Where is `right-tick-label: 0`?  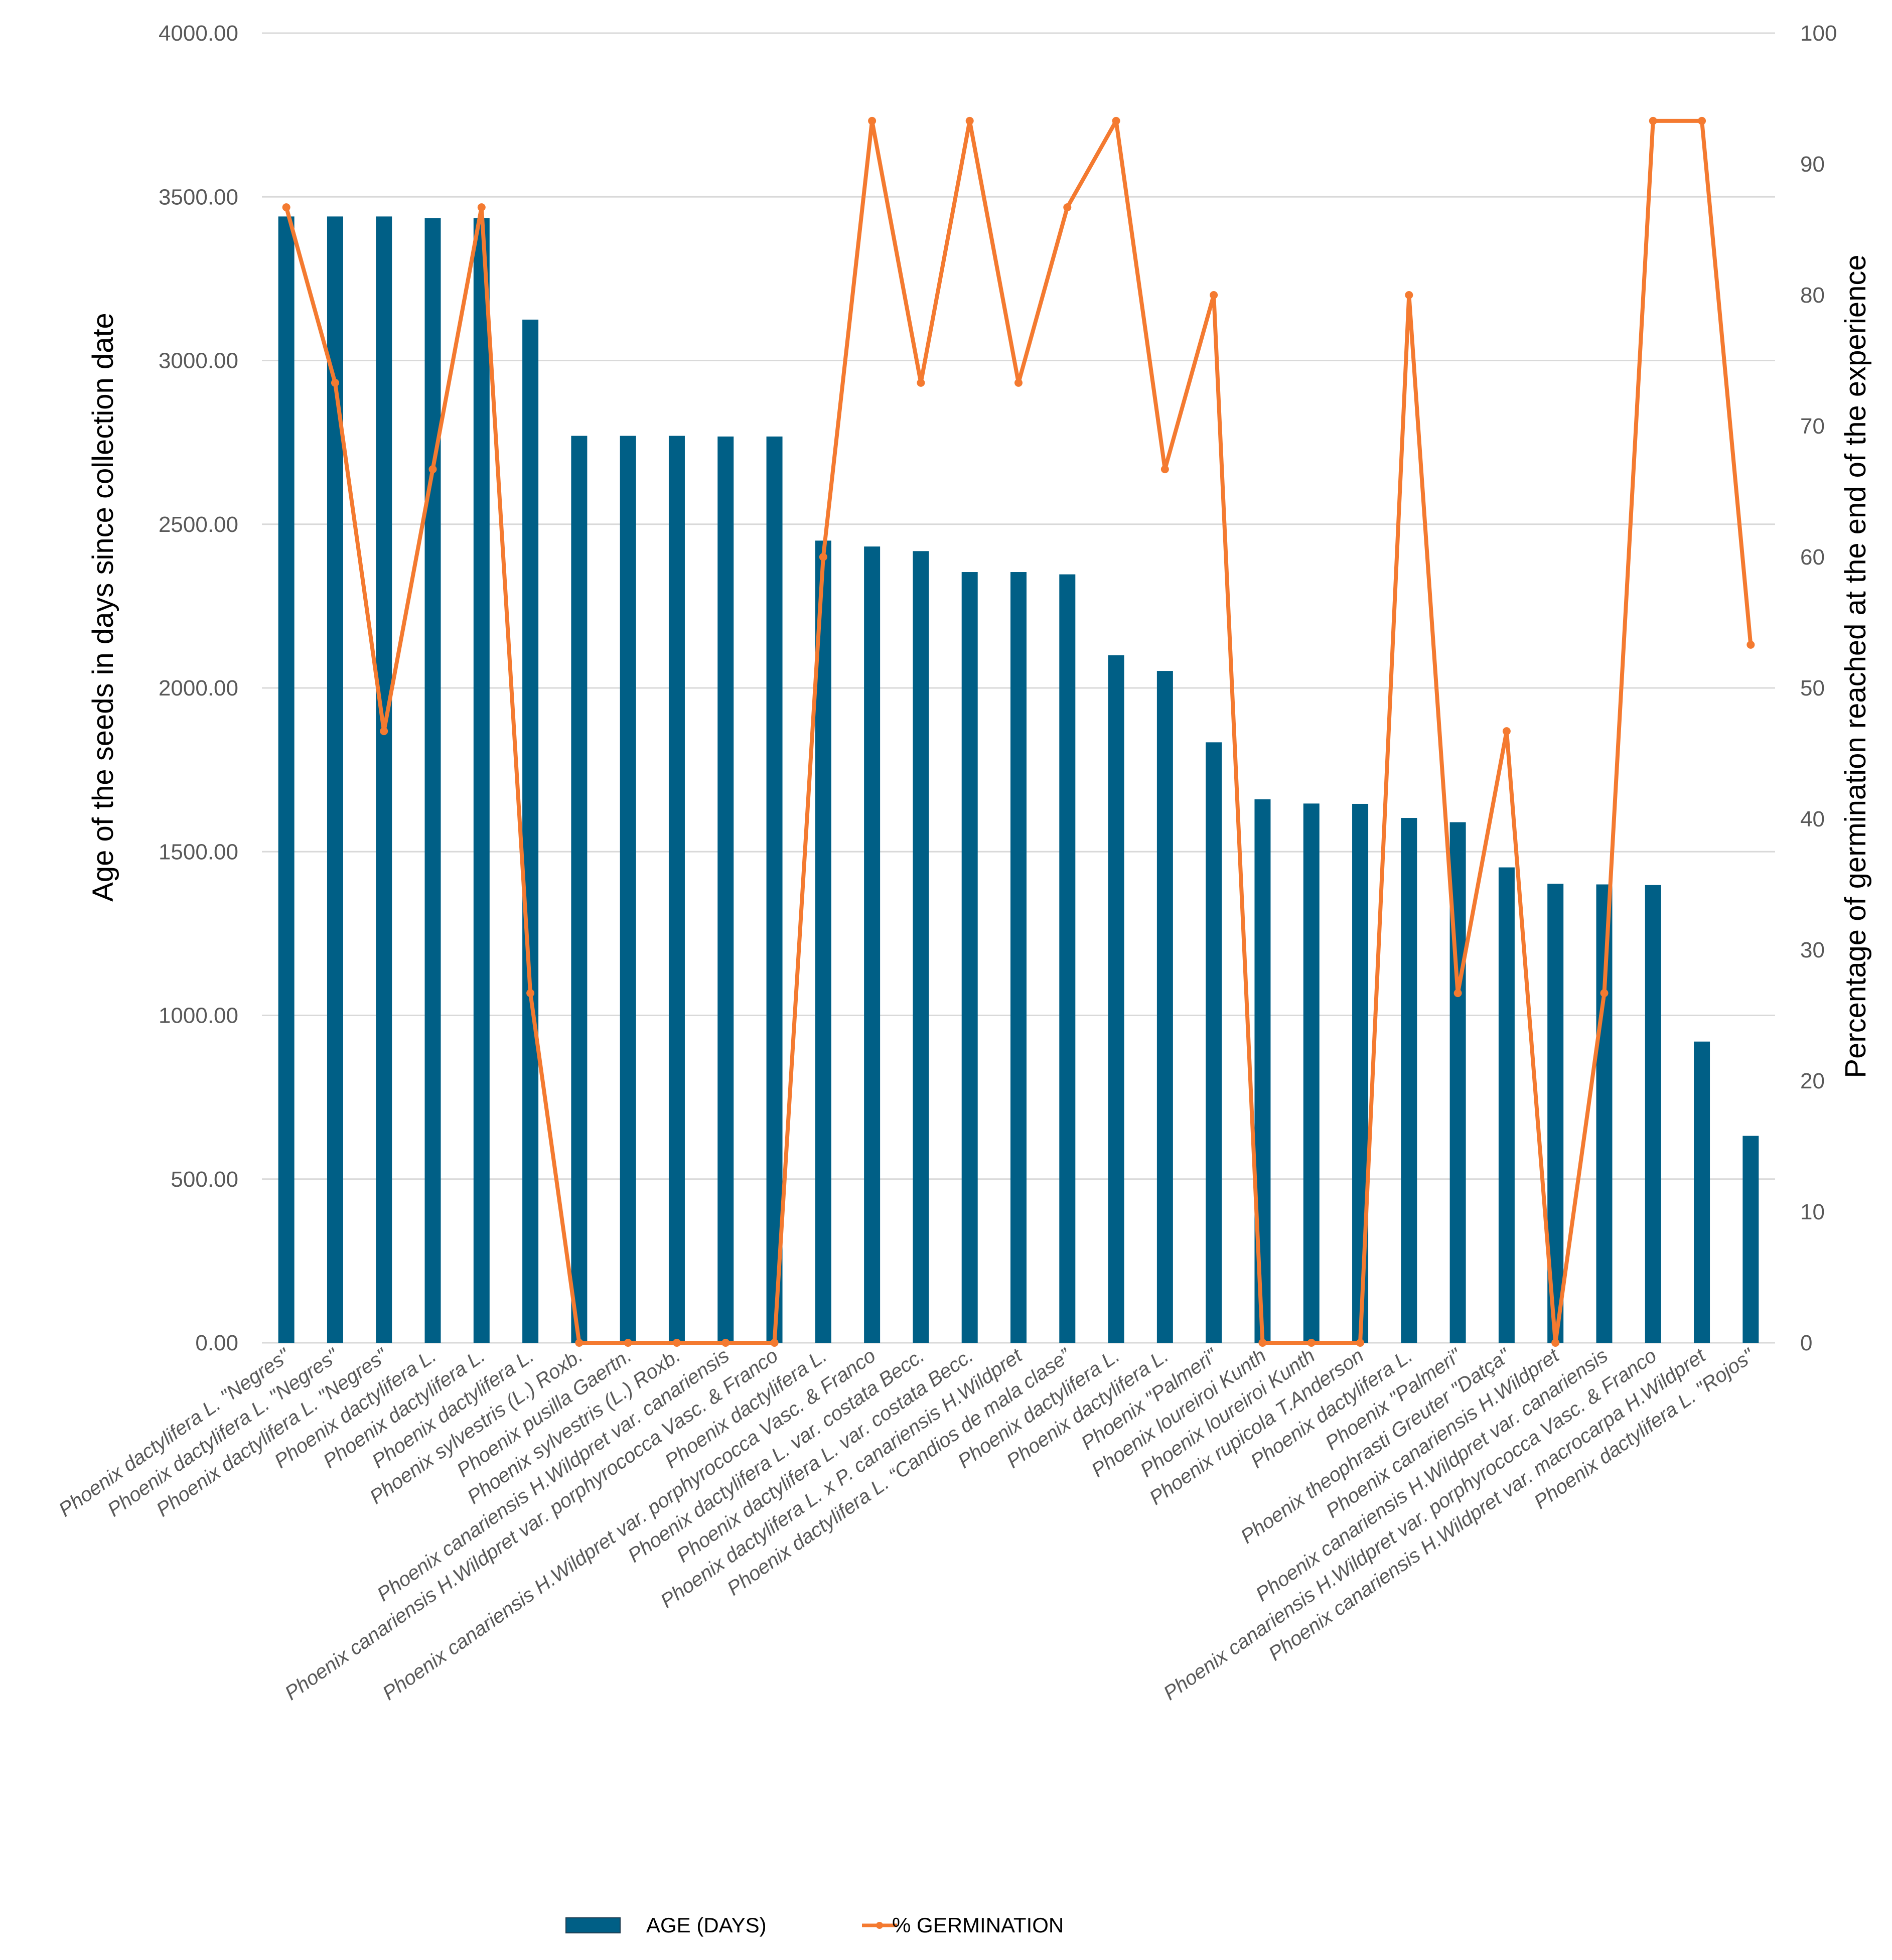 right-tick-label: 0 is located at coordinates (1806, 1343).